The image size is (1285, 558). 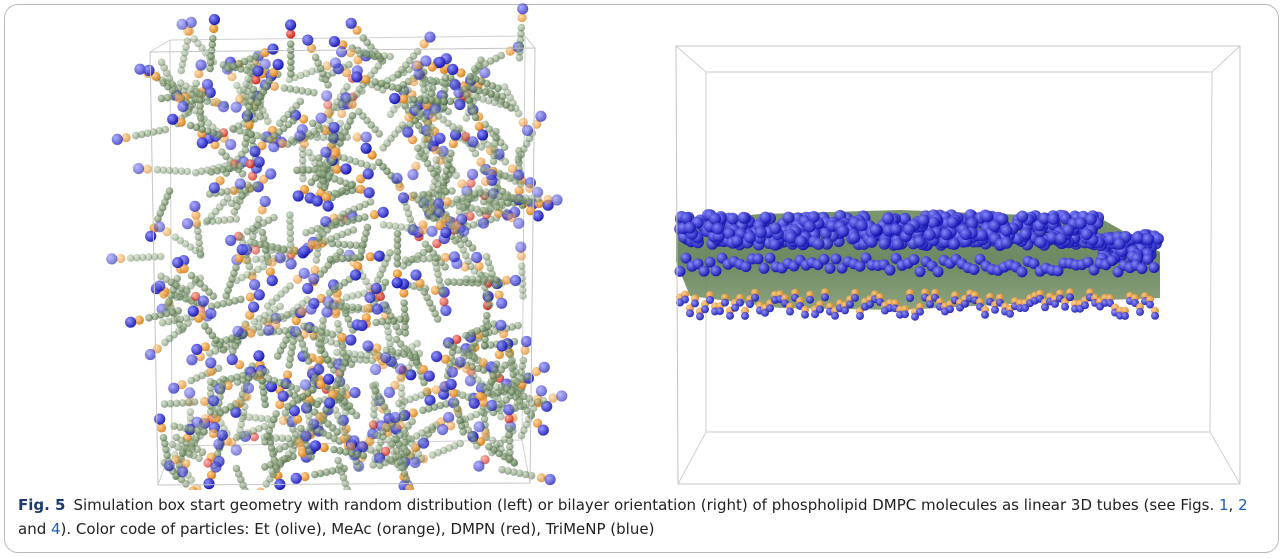 I want to click on figure-reference: 2, so click(x=1243, y=505).